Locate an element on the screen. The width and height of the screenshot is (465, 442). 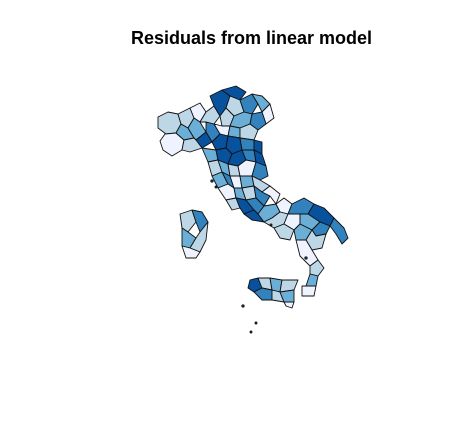
sardinia is located at coordinates (194, 234).